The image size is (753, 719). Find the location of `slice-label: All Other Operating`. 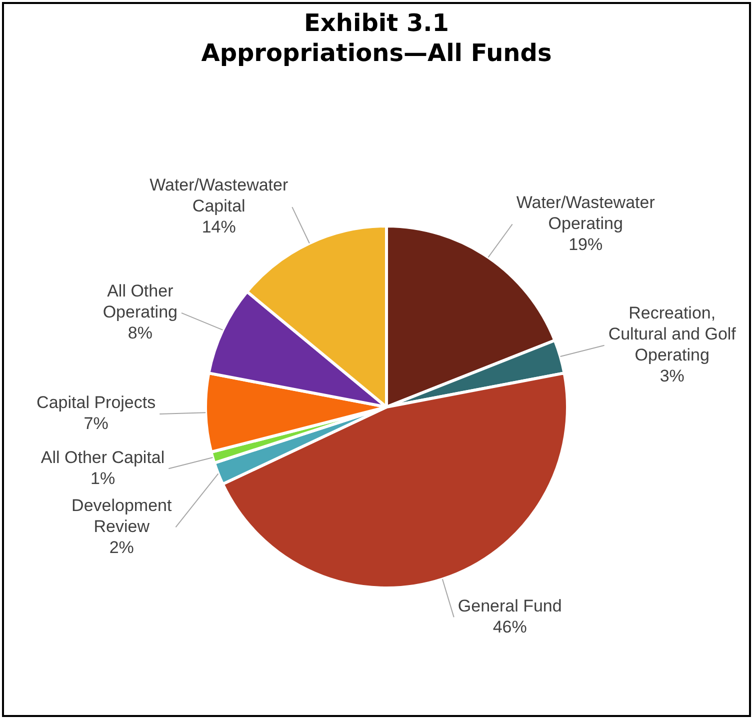

slice-label: All Other Operating is located at coordinates (140, 302).